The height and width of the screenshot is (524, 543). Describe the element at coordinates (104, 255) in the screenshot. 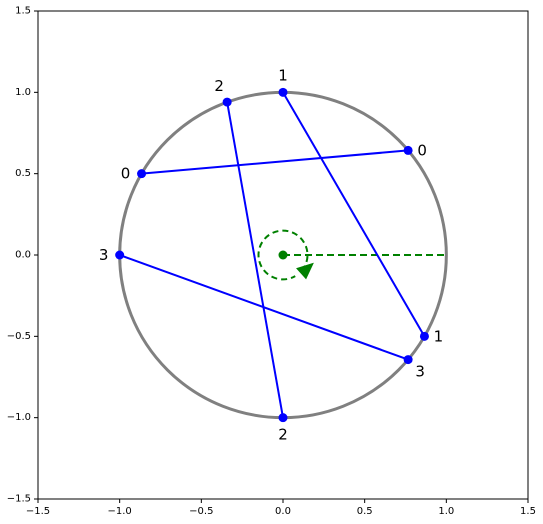

I see `point-label-6: 3` at that location.